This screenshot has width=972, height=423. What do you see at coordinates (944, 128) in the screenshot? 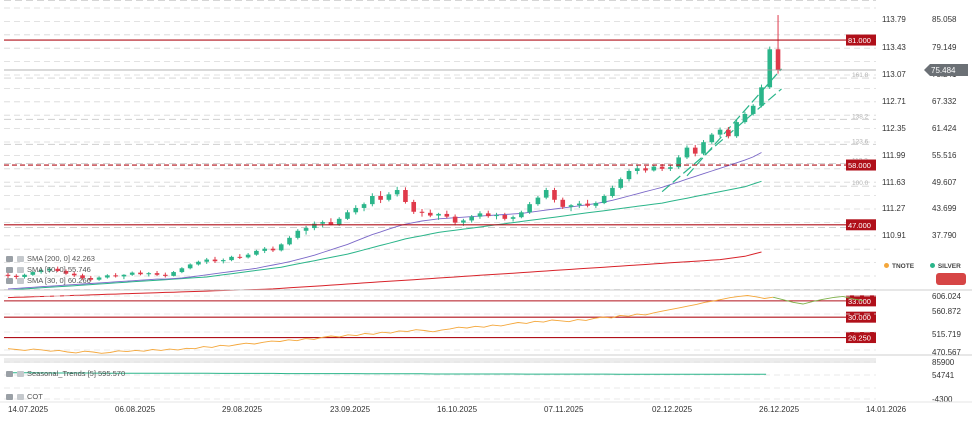
I see `y-right-tick-label: 61.424` at bounding box center [944, 128].